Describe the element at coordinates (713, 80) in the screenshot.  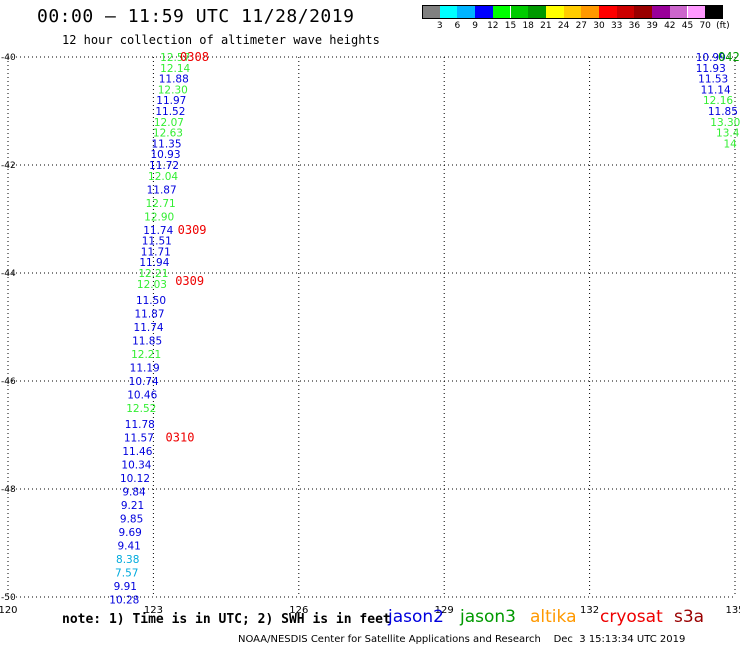
I see `wave-height-label: 11.53` at that location.